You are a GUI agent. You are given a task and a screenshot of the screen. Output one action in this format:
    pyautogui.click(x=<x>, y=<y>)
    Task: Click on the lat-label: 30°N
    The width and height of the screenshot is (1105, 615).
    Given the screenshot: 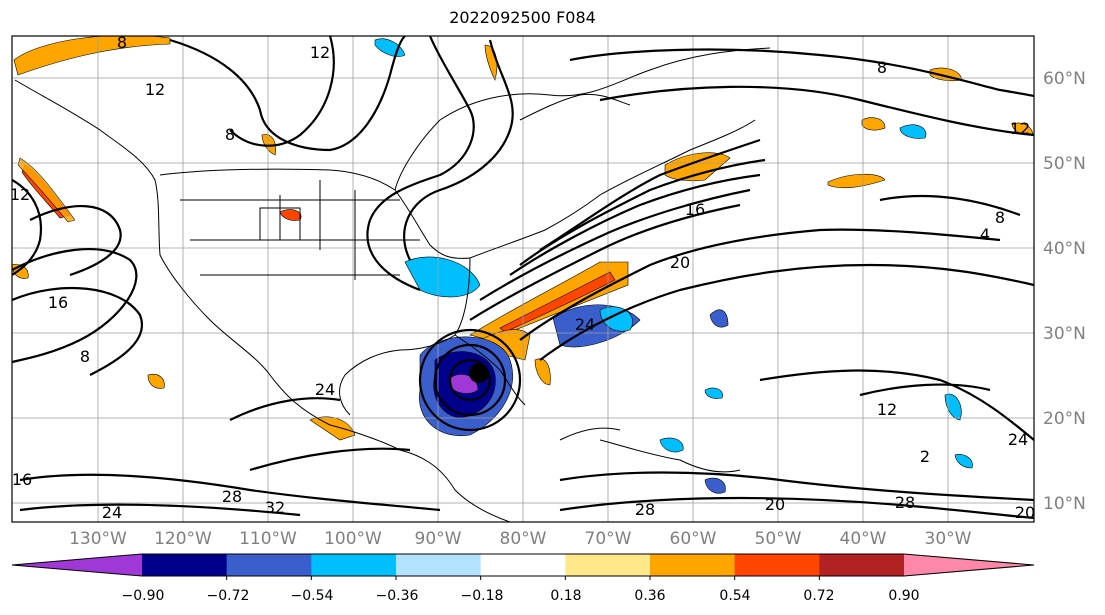 What is the action you would take?
    pyautogui.click(x=1064, y=334)
    